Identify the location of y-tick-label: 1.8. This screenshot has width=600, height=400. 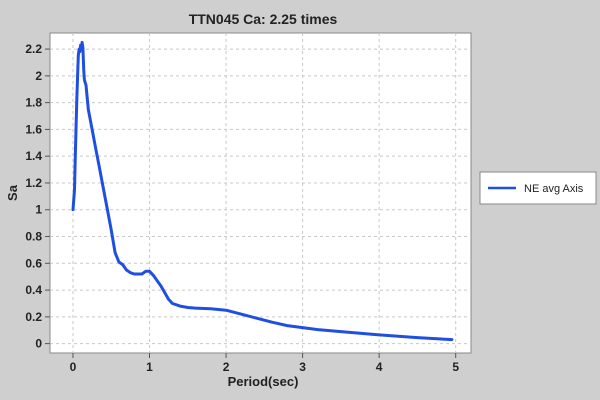
(33, 103).